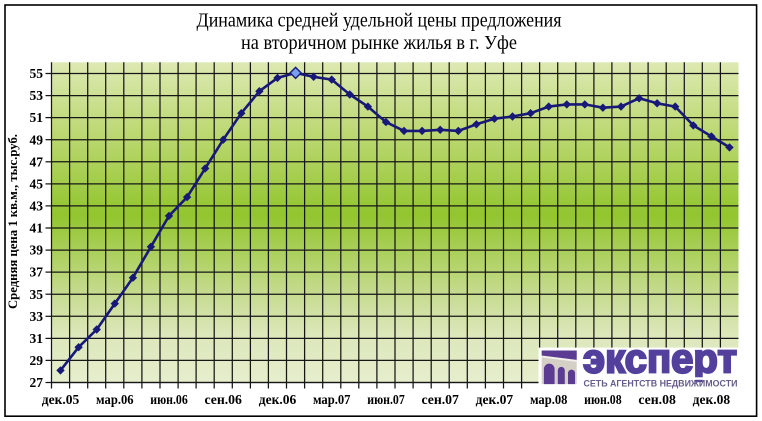 This screenshot has height=421, width=762. I want to click on svg-text: 37, so click(37, 272).